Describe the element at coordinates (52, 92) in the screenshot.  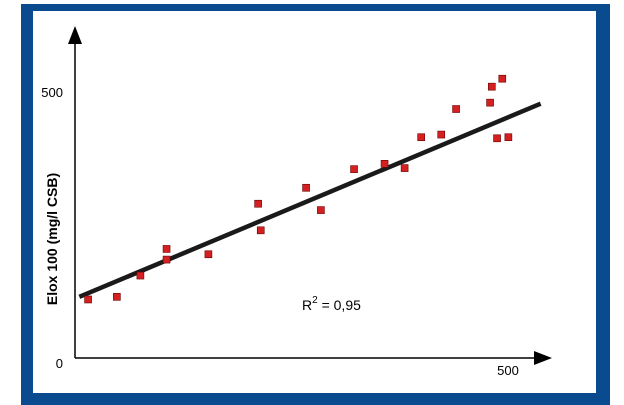
I see `y-tick-label: 500` at that location.